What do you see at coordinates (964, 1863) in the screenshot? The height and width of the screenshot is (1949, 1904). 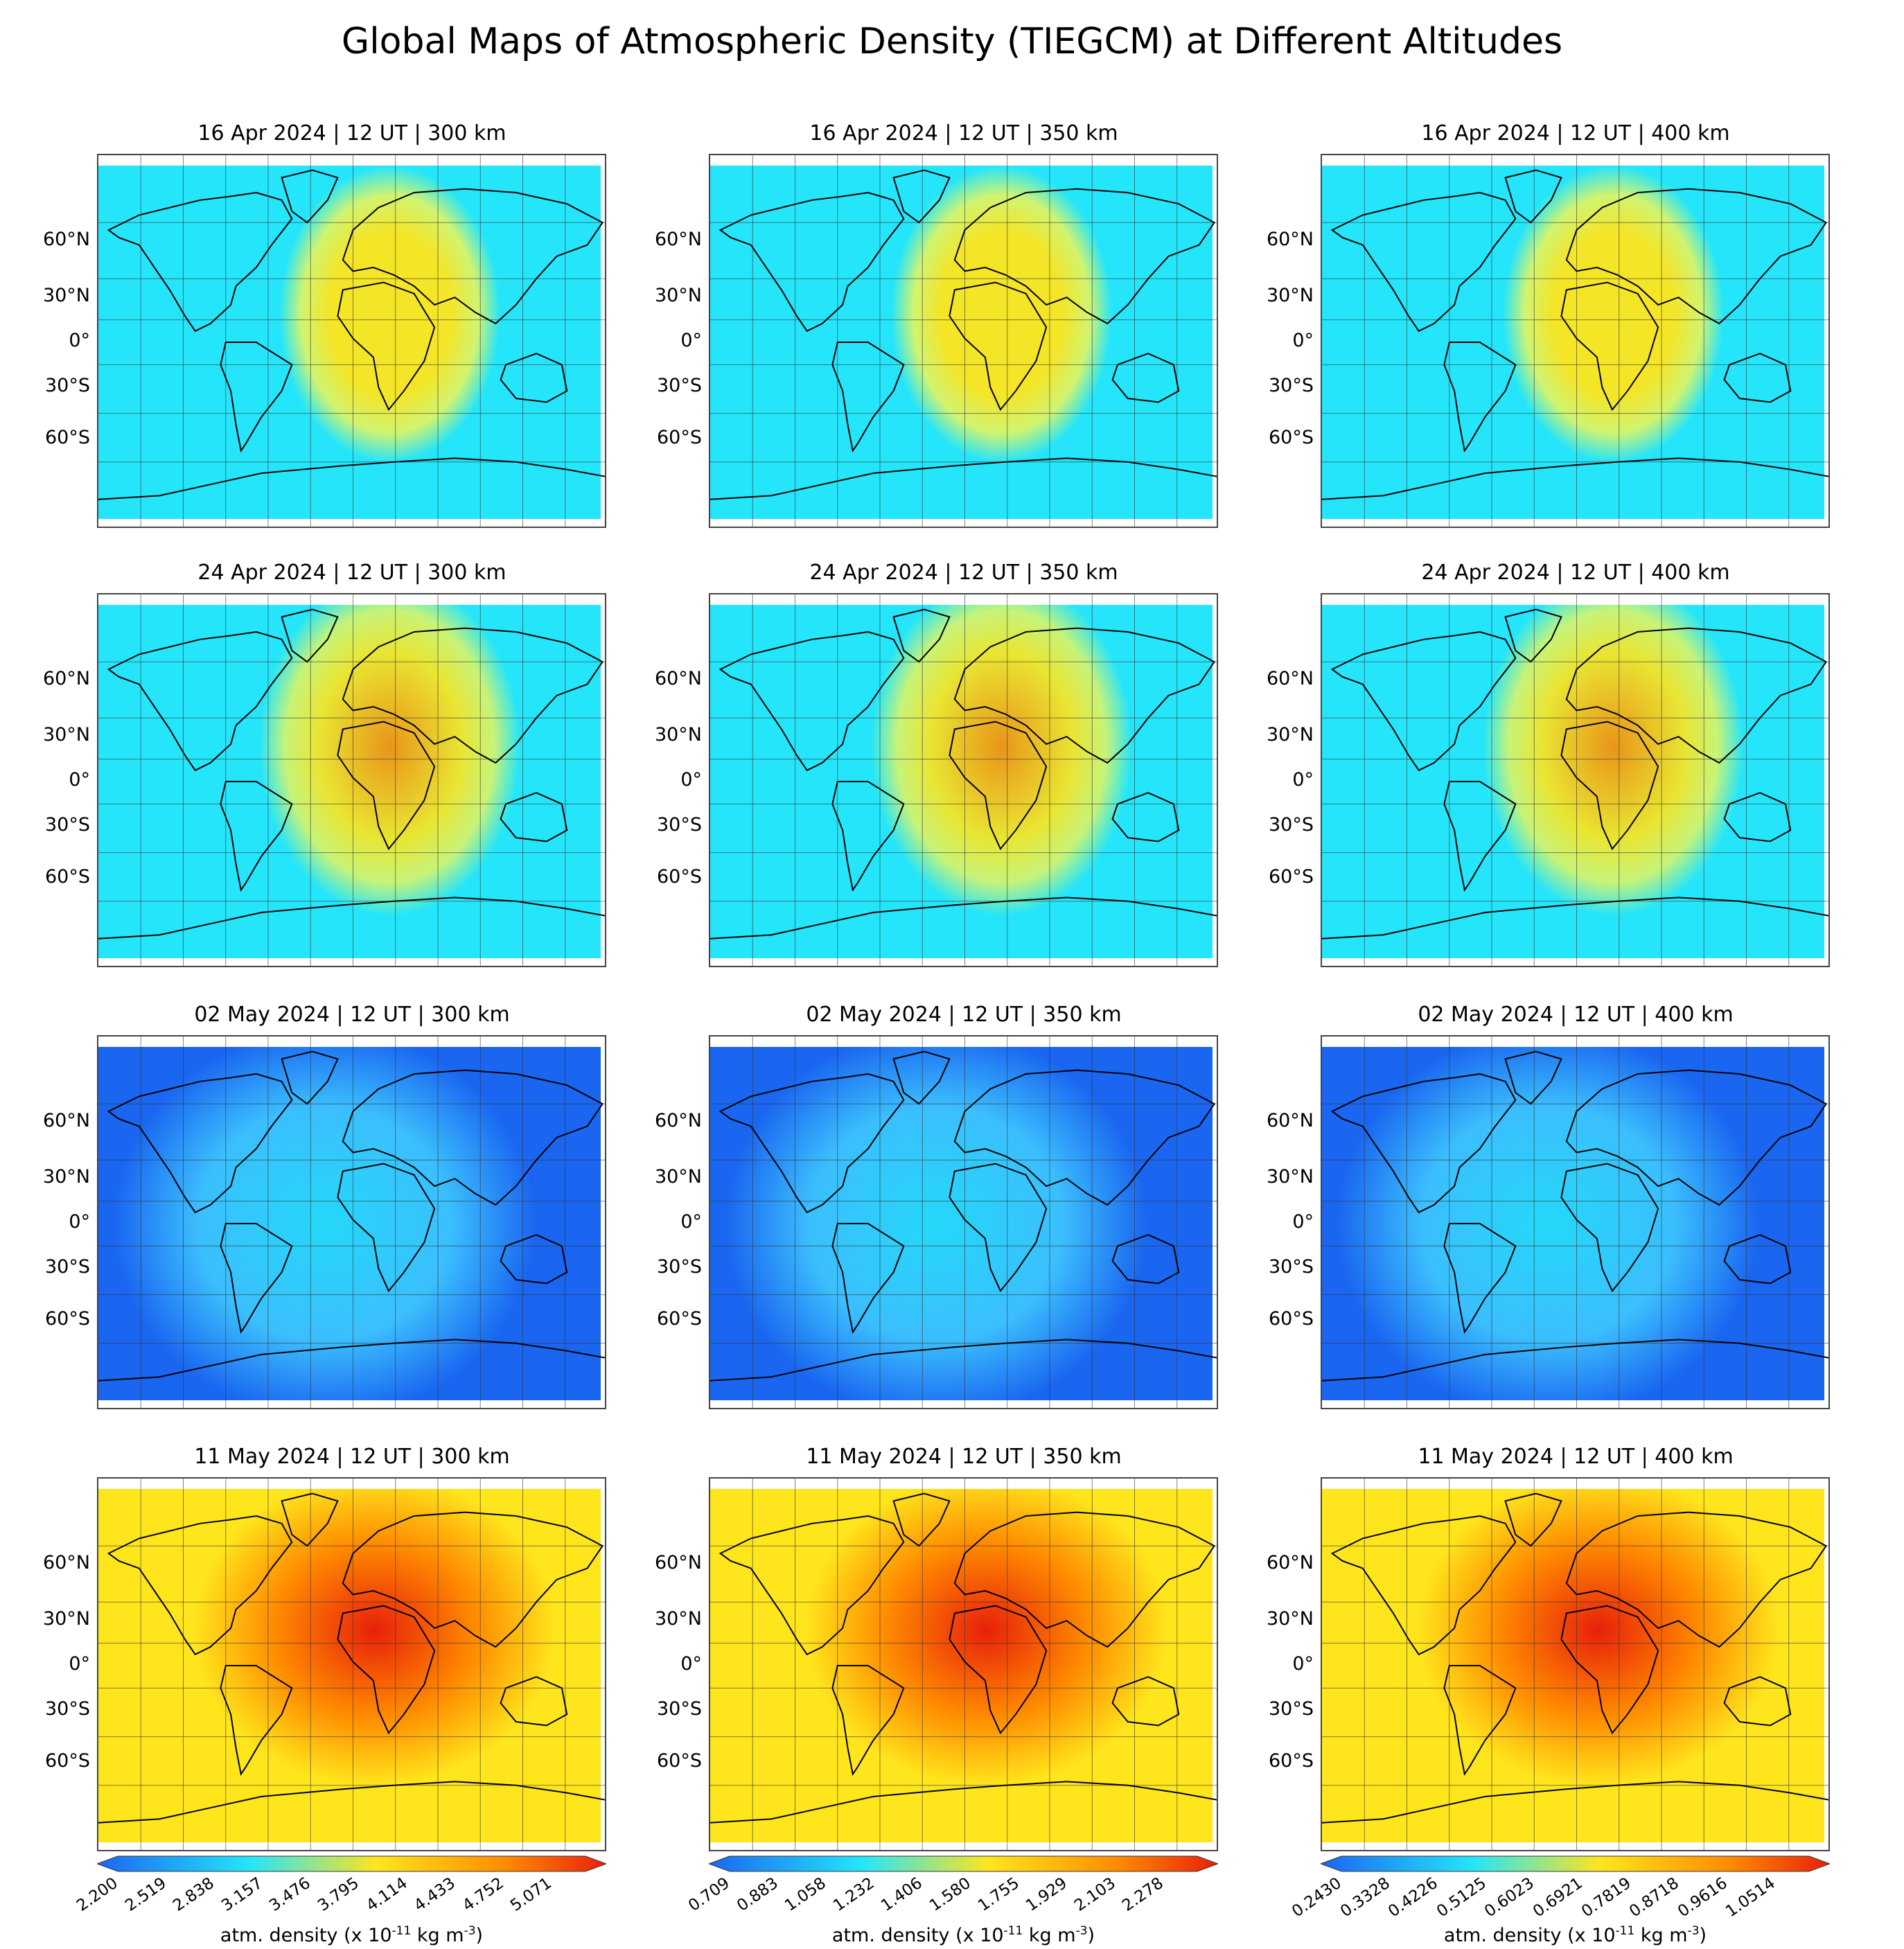 I see `colorbar-gradient` at bounding box center [964, 1863].